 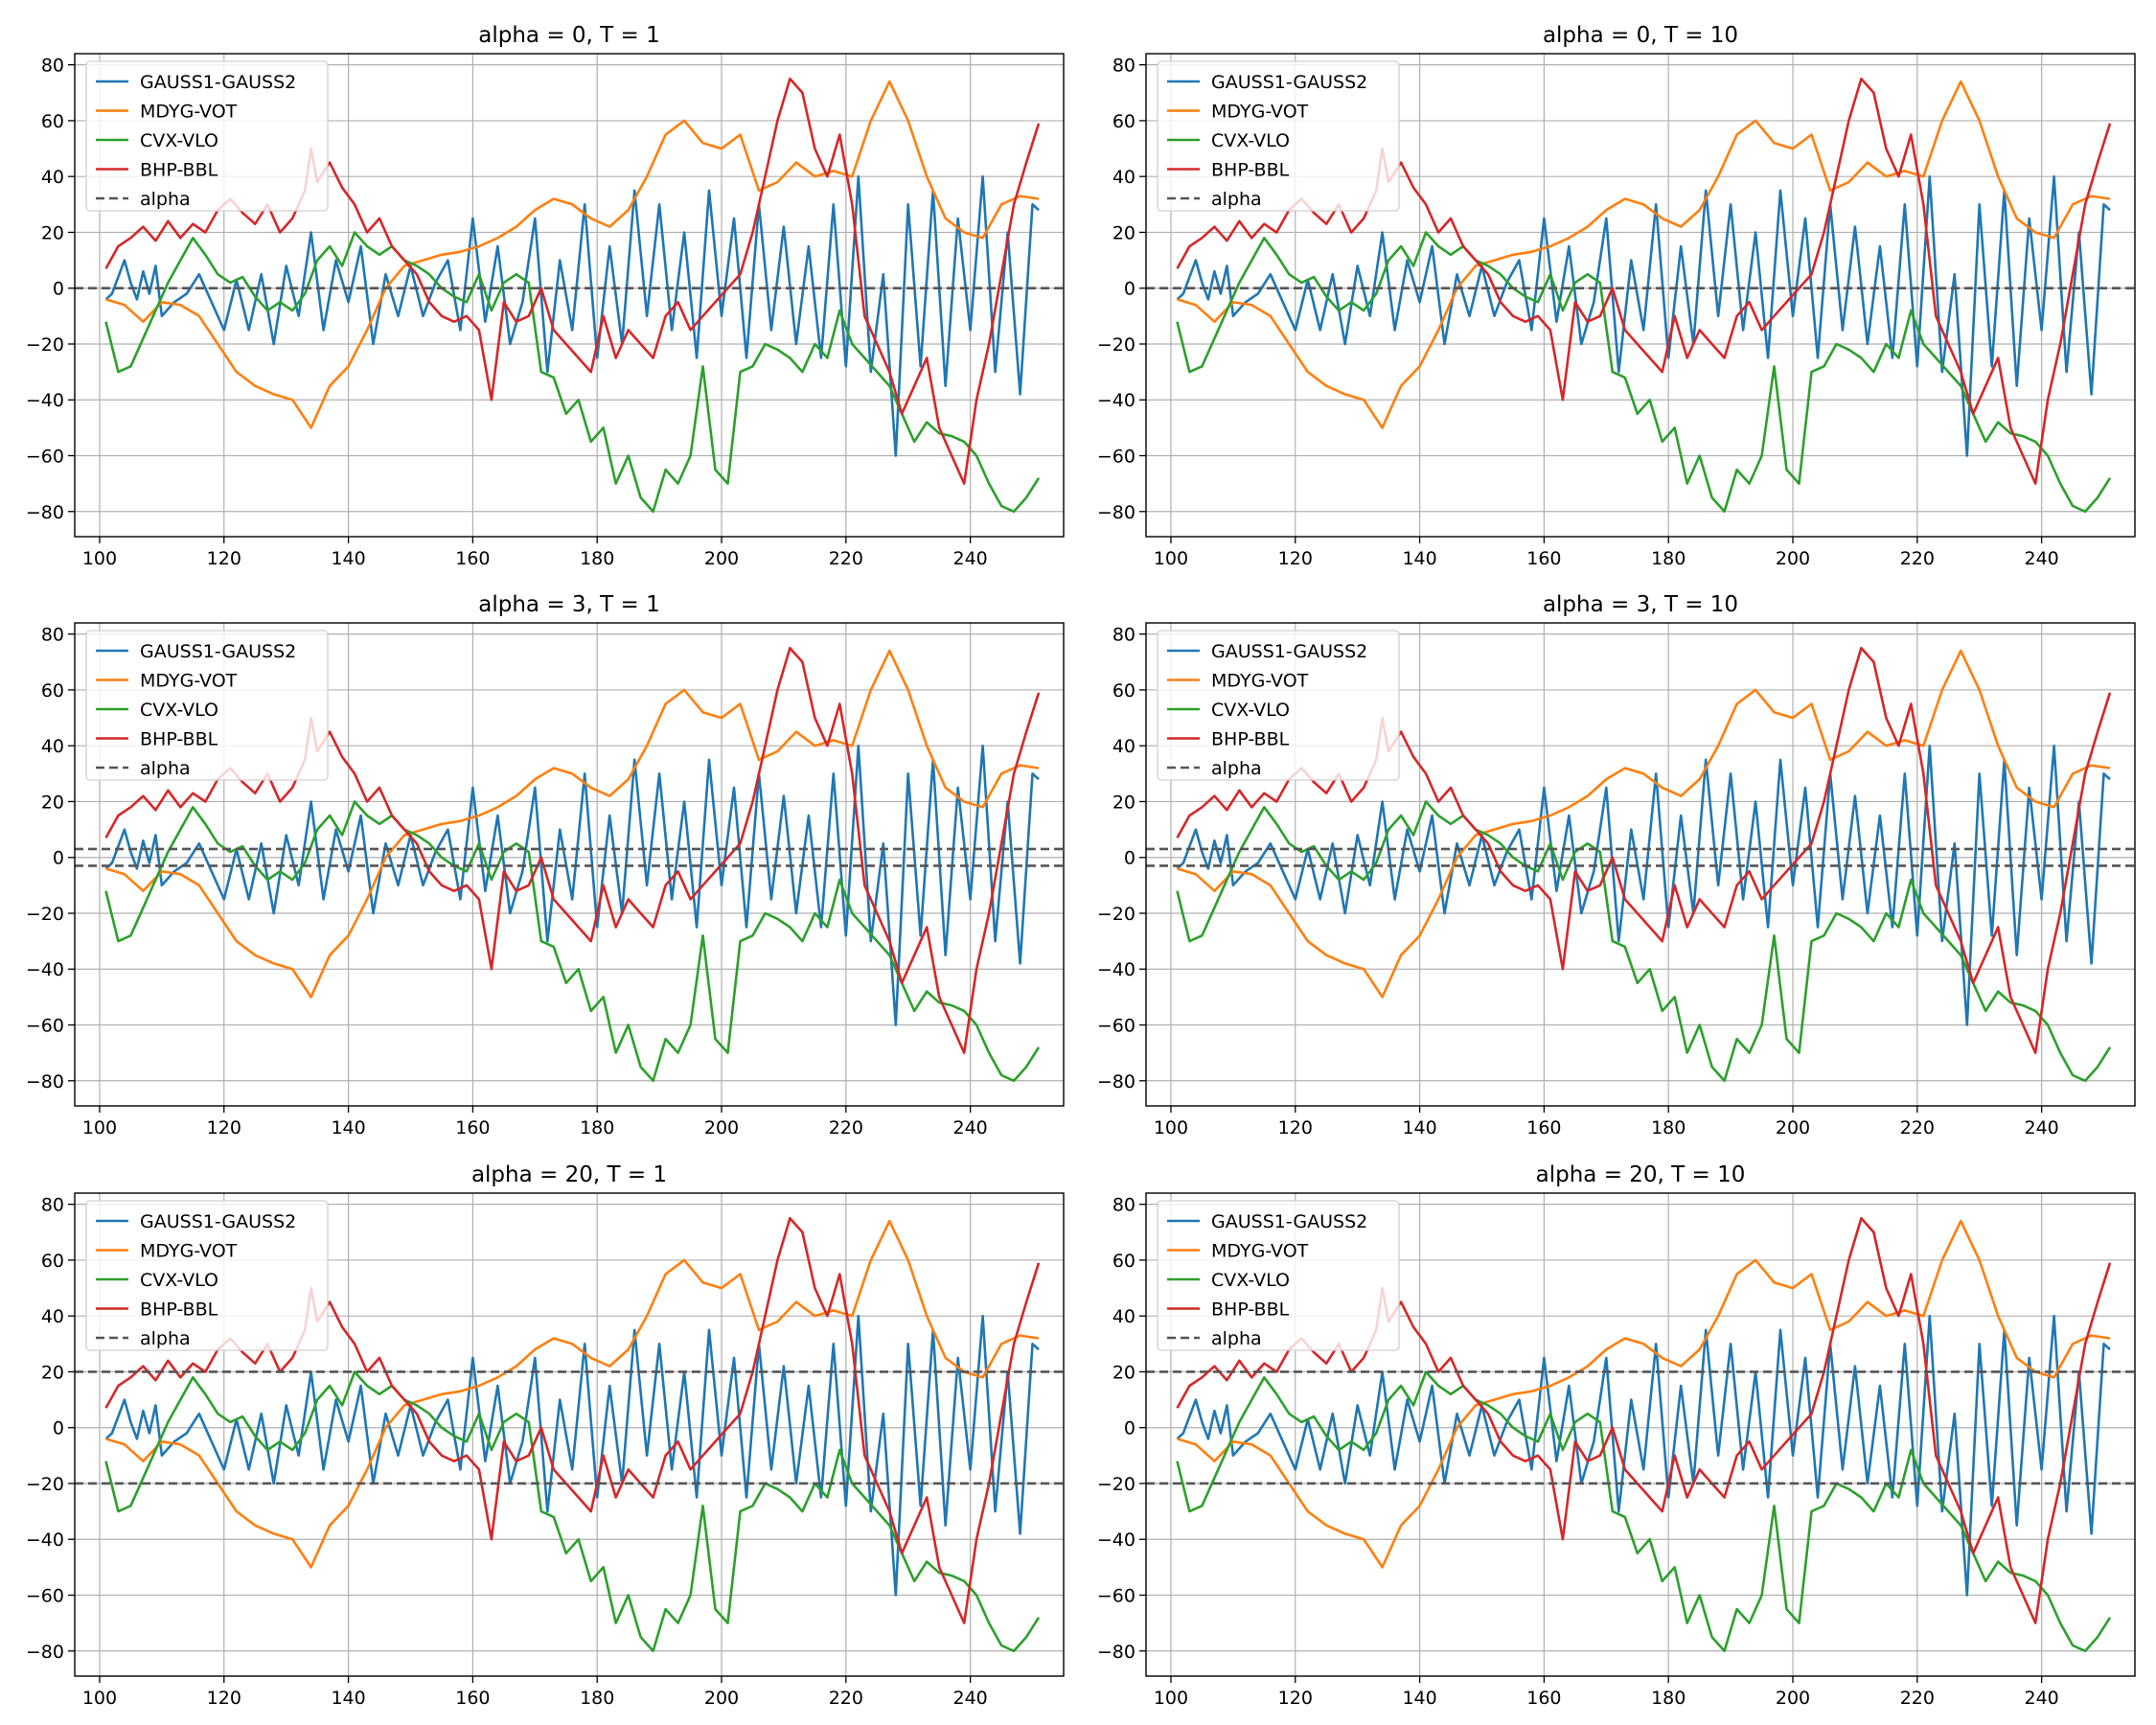 I want to click on legend-label: CVX-VLO, so click(x=1250, y=140).